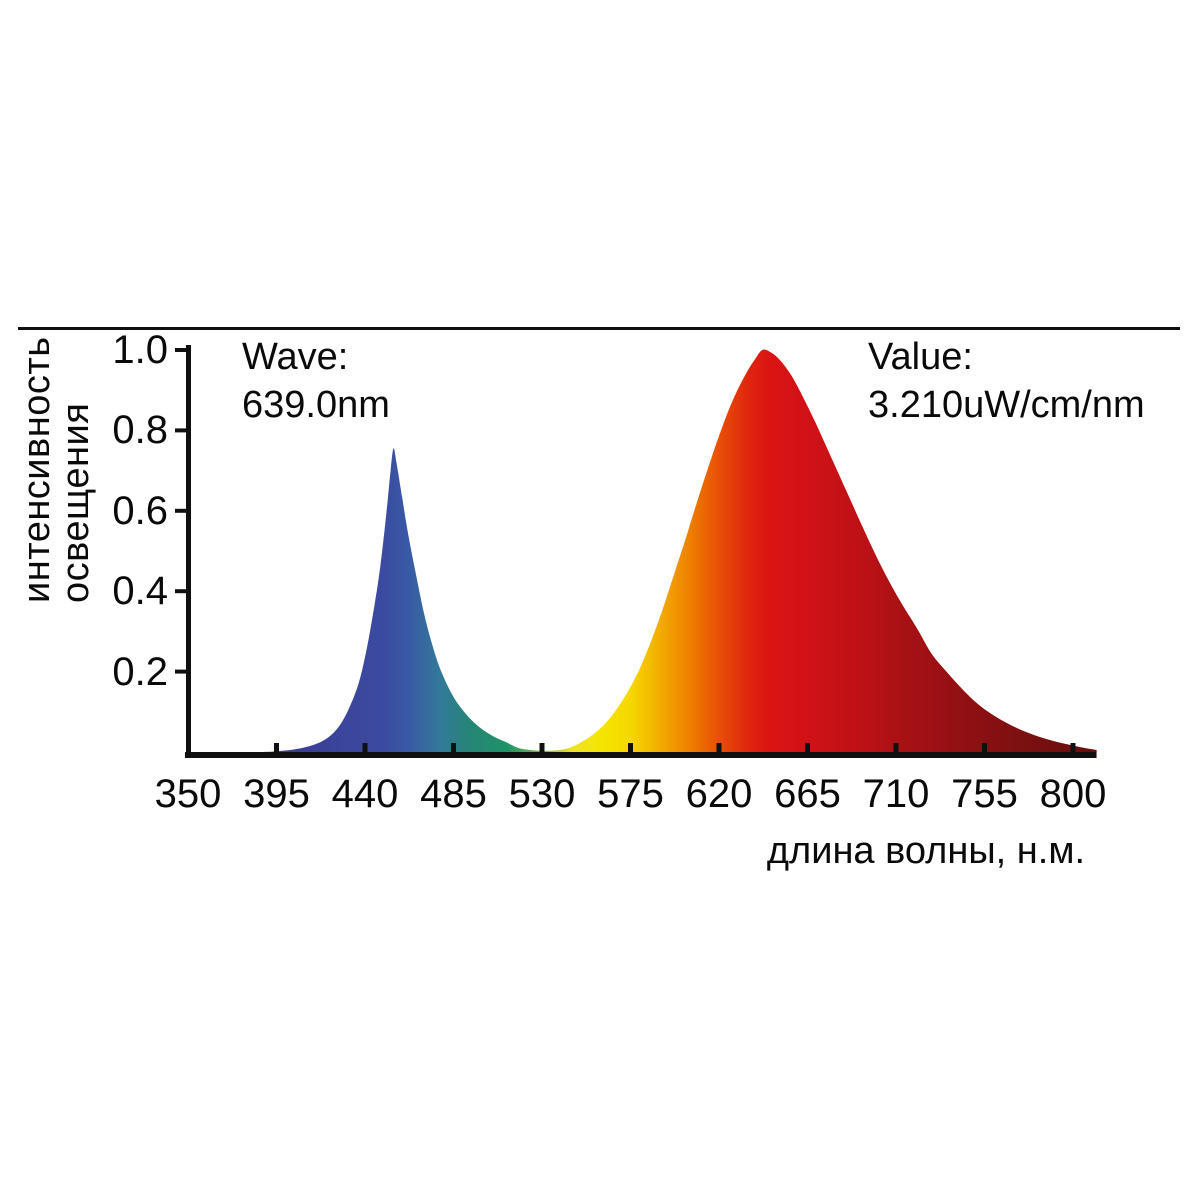 The height and width of the screenshot is (1200, 1200). Describe the element at coordinates (984, 794) in the screenshot. I see `x-tick-label: 755` at that location.